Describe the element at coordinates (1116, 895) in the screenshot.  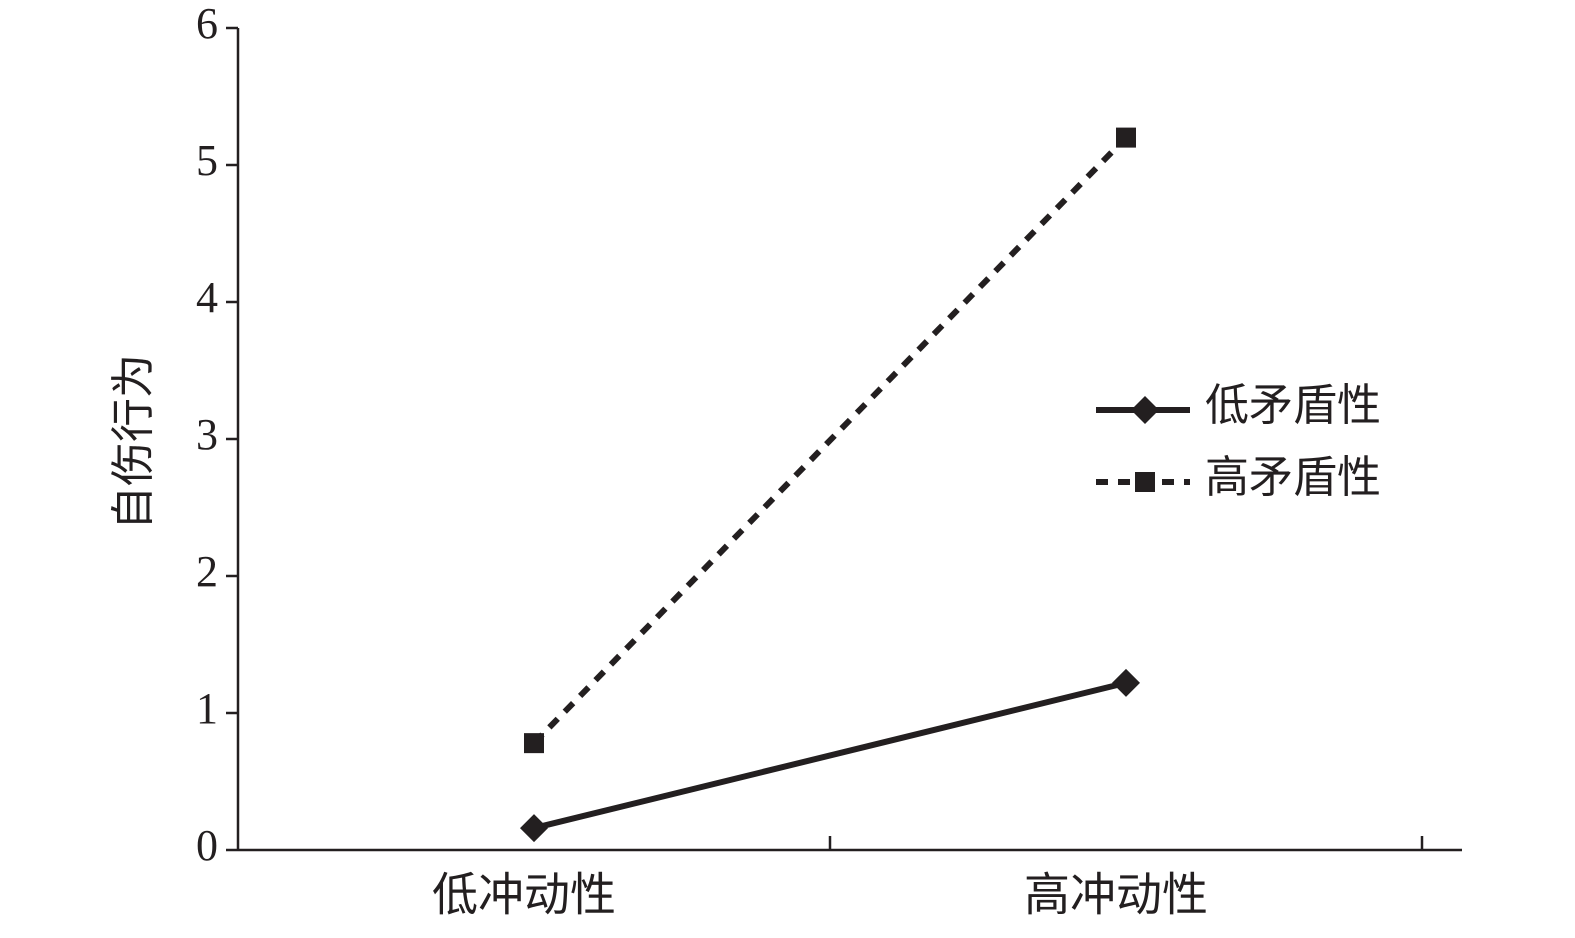
I see `x-tick-label: 高冲动性` at that location.